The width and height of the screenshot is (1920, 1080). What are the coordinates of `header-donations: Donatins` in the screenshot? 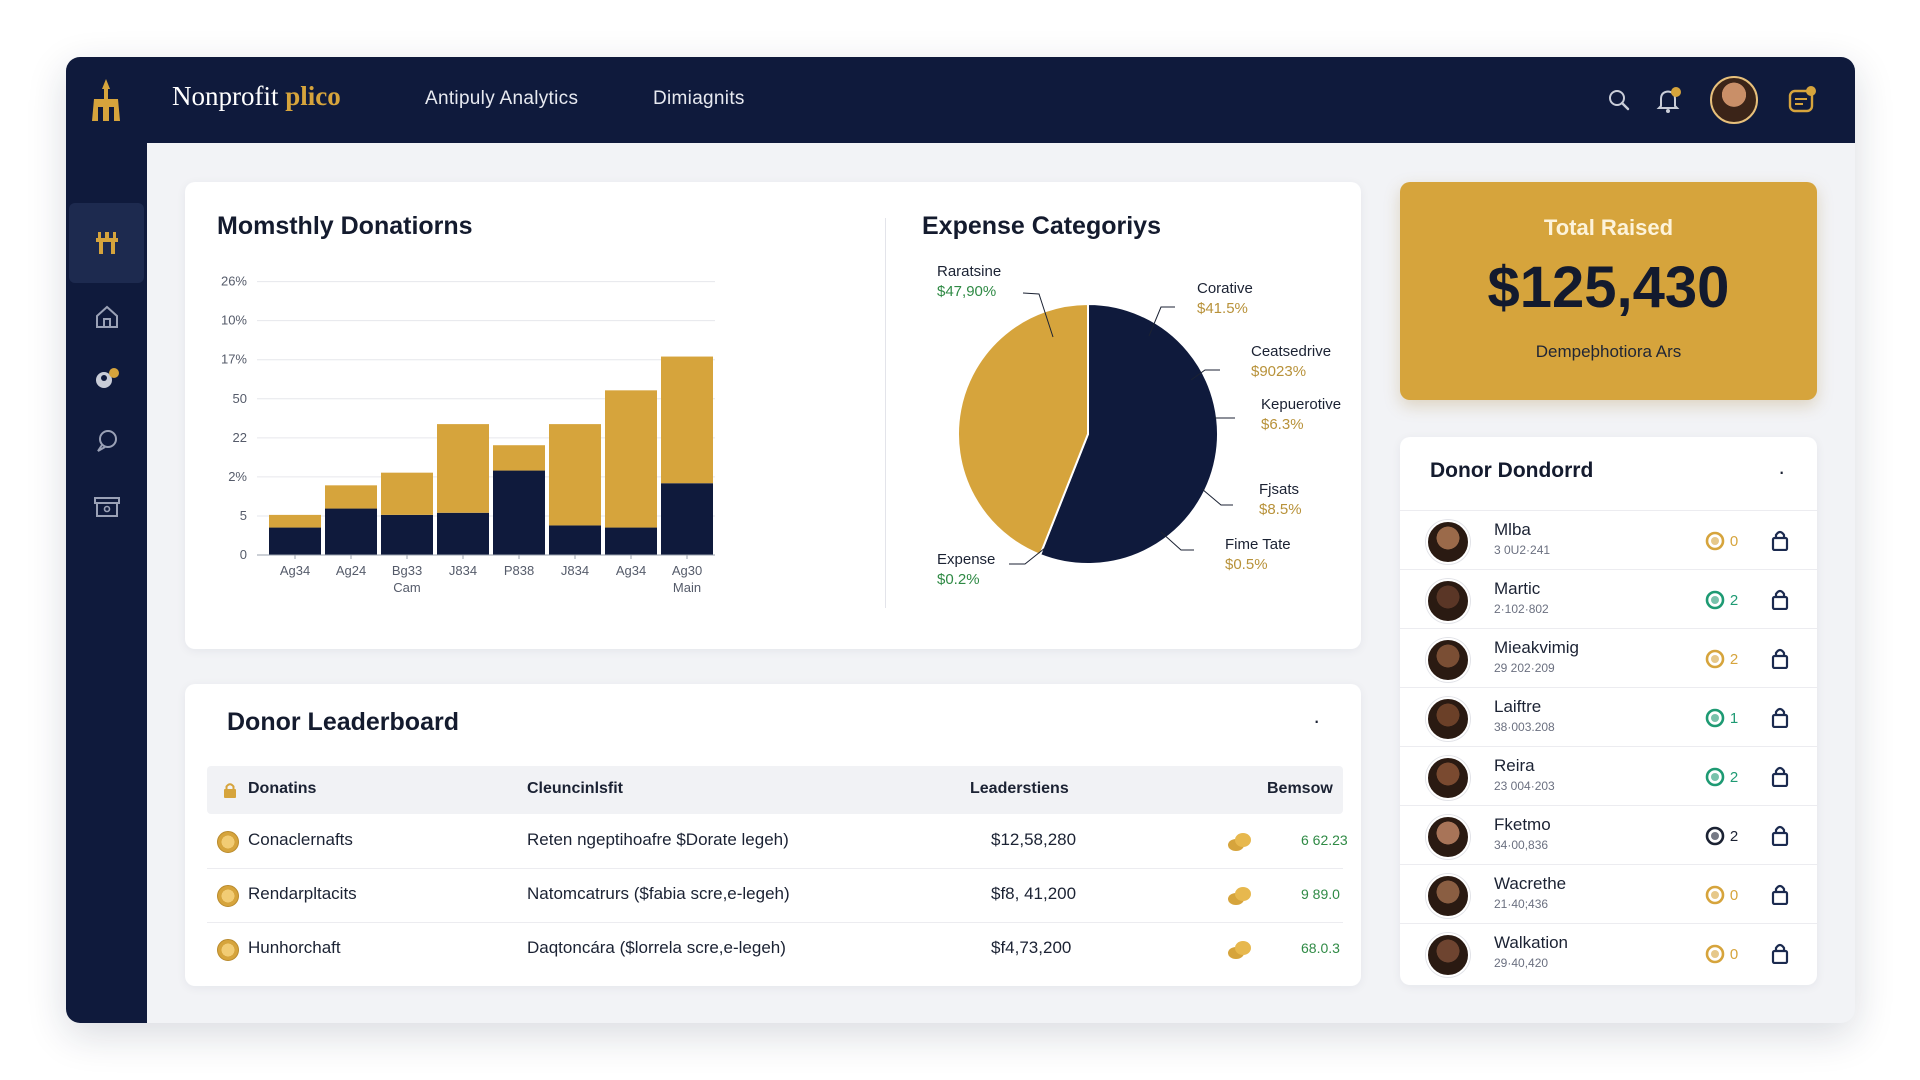 It's located at (282, 788).